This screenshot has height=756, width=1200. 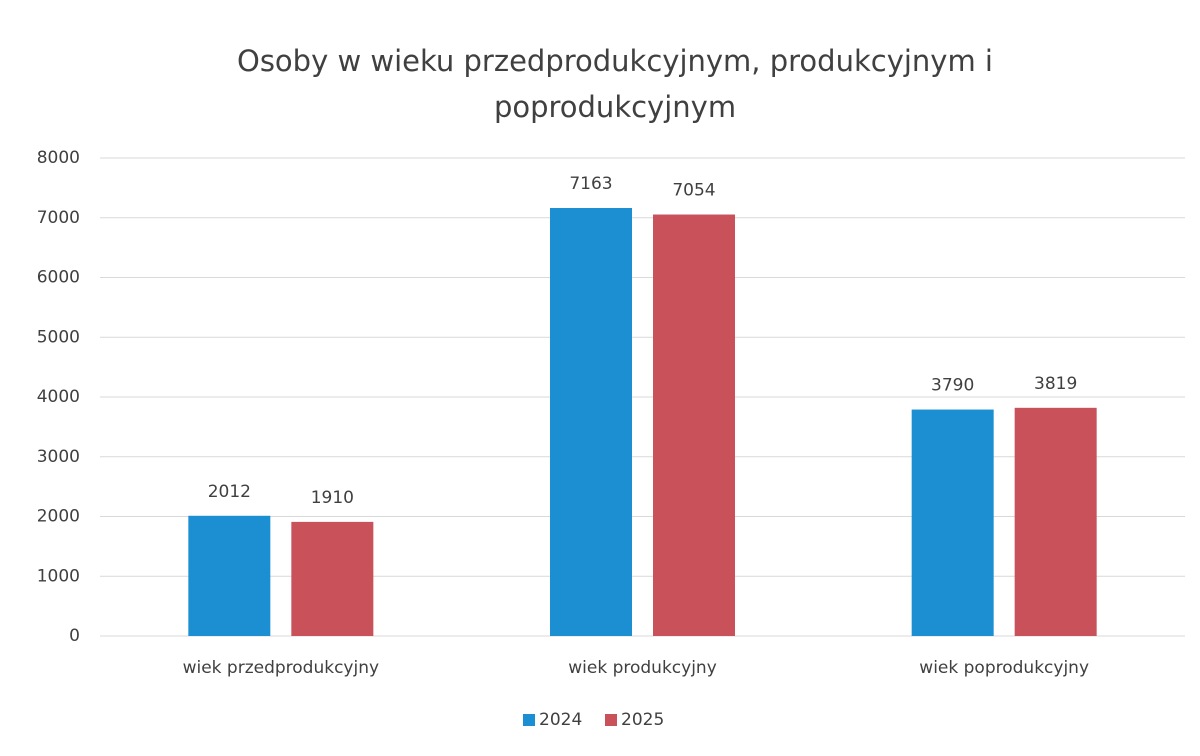 What do you see at coordinates (693, 191) in the screenshot?
I see `data-label: 7054` at bounding box center [693, 191].